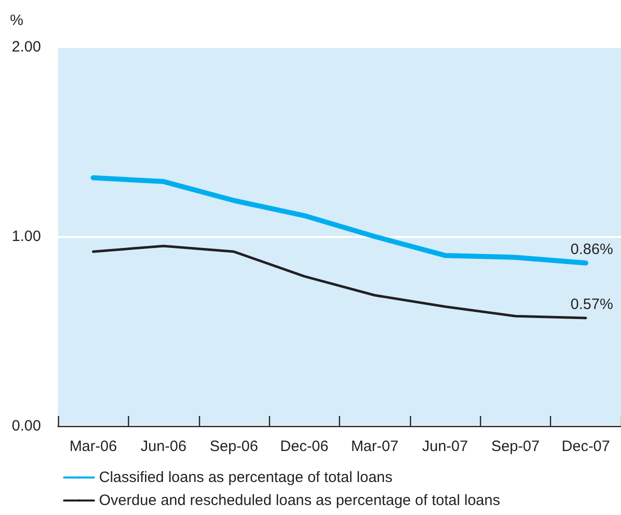 This screenshot has width=621, height=515. I want to click on x-tick-label: Mar-07, so click(374, 446).